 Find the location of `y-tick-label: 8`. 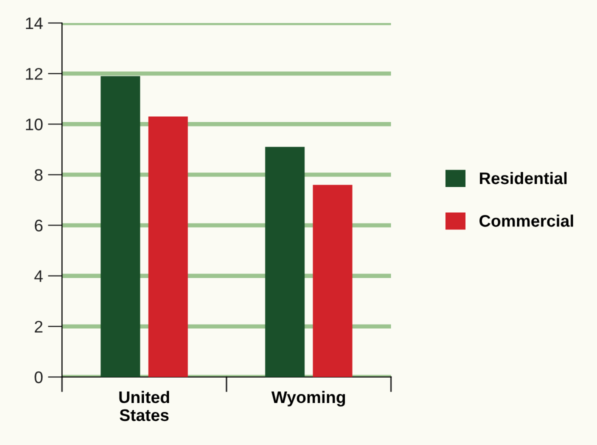

y-tick-label: 8 is located at coordinates (38, 175).